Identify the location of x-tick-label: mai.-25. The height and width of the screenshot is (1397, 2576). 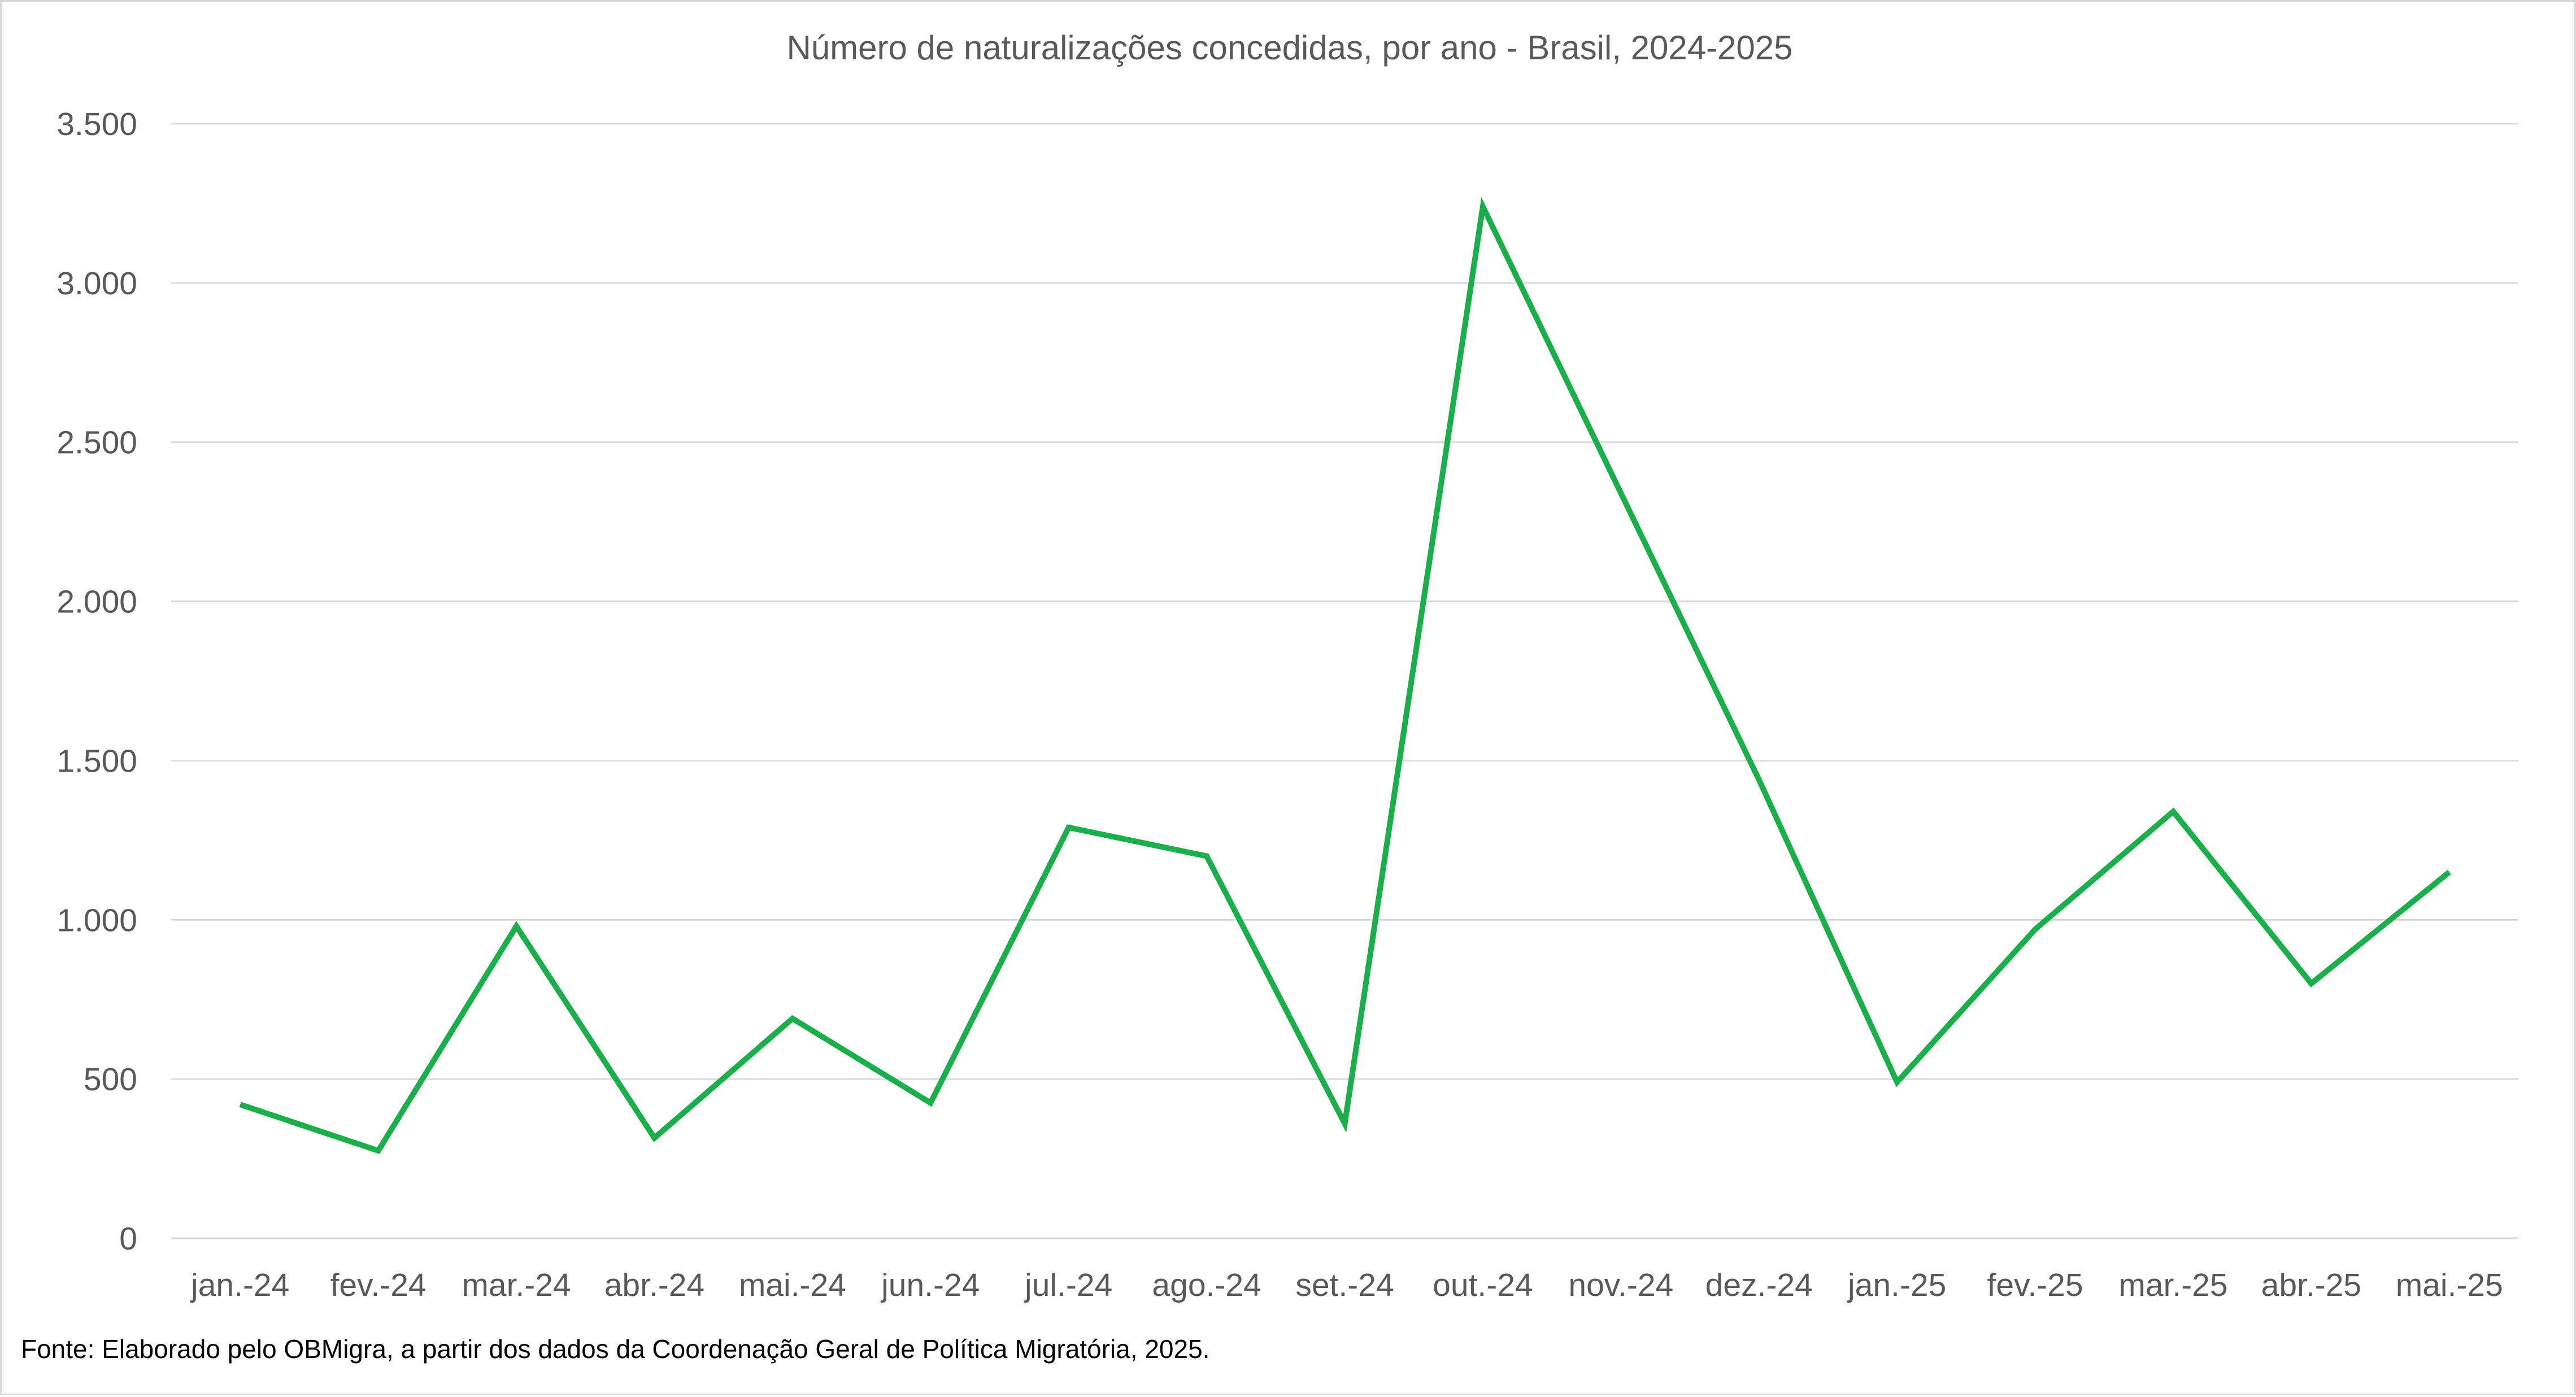
(2449, 1285).